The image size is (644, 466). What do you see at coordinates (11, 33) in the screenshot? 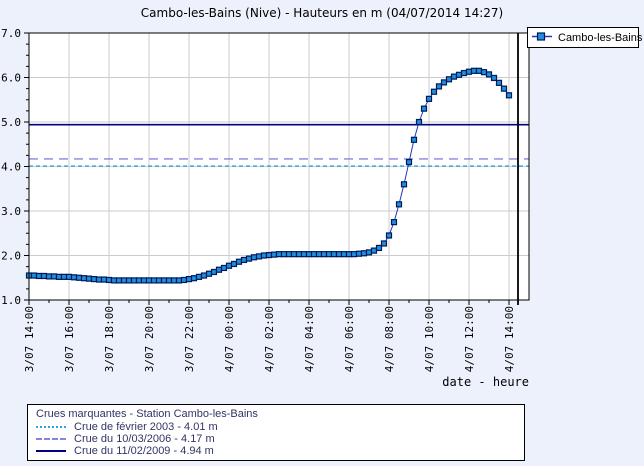
I see `svg-text: 7.0` at bounding box center [11, 33].